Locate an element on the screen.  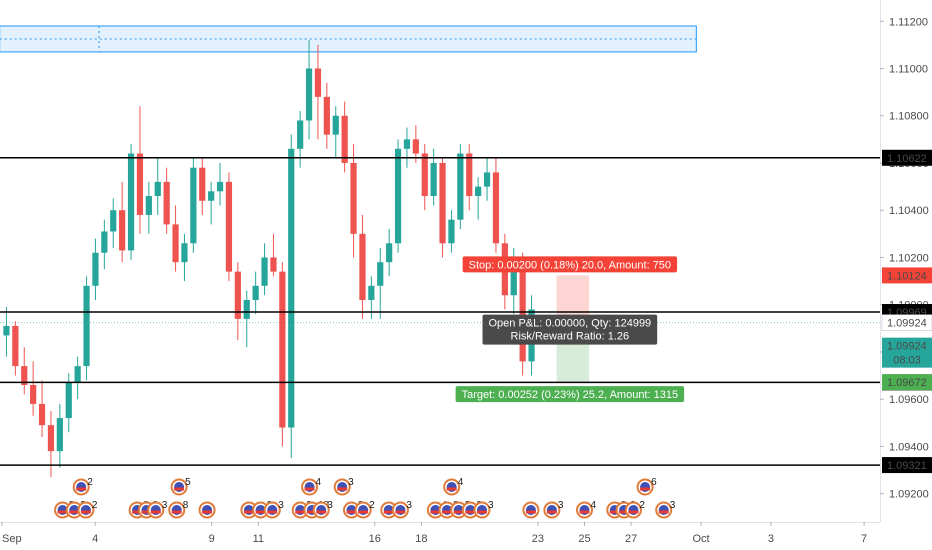
event-marker-bottom: 8 is located at coordinates (178, 509).